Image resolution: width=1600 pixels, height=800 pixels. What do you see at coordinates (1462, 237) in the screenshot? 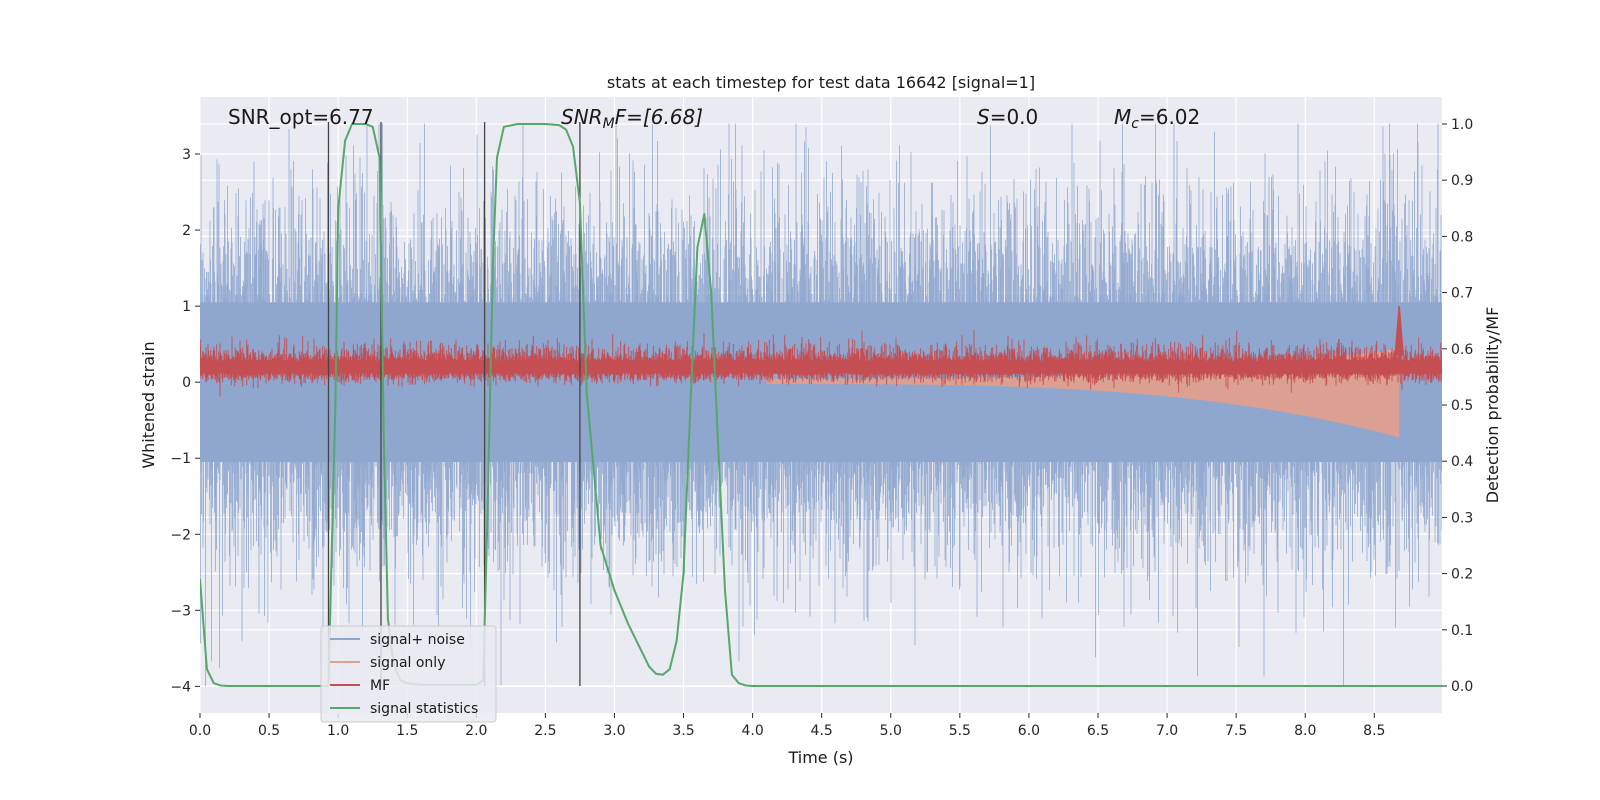
I see `y2-tick-label-8: 0.8` at bounding box center [1462, 237].